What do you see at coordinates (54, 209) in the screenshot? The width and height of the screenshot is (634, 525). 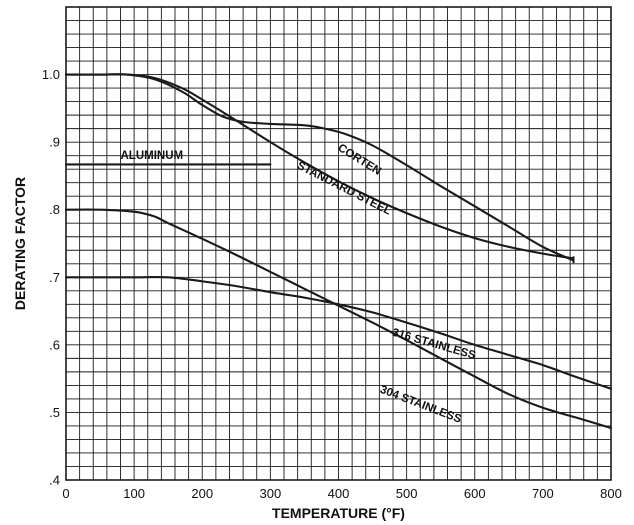 I see `y-tick-label: .8` at bounding box center [54, 209].